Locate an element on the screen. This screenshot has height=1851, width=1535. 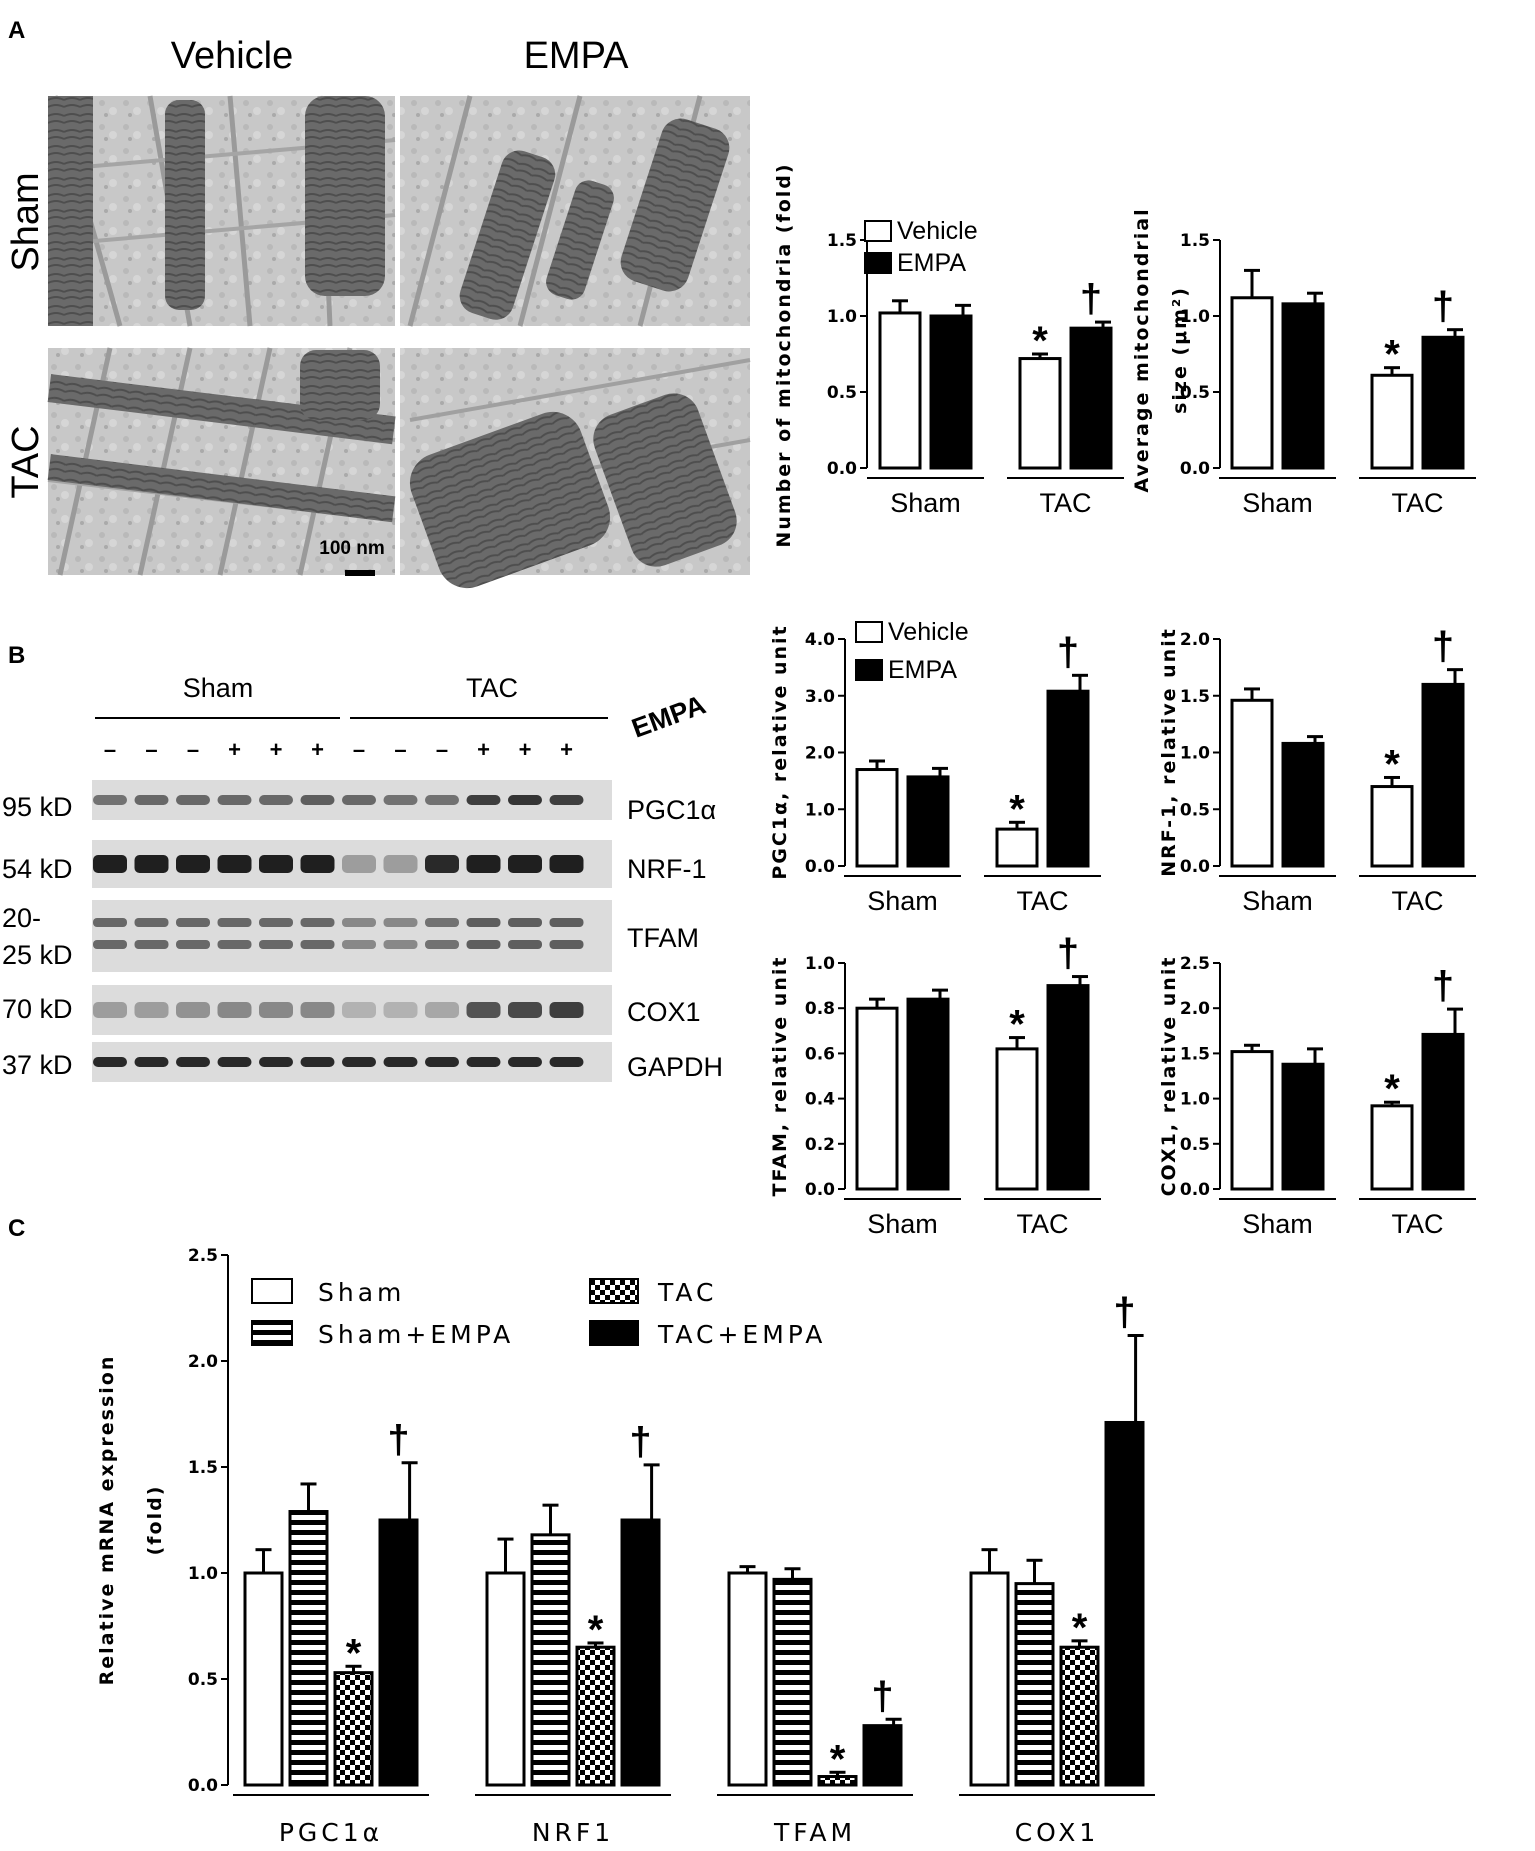
bar-sham-cox1 is located at coordinates (989, 1679).